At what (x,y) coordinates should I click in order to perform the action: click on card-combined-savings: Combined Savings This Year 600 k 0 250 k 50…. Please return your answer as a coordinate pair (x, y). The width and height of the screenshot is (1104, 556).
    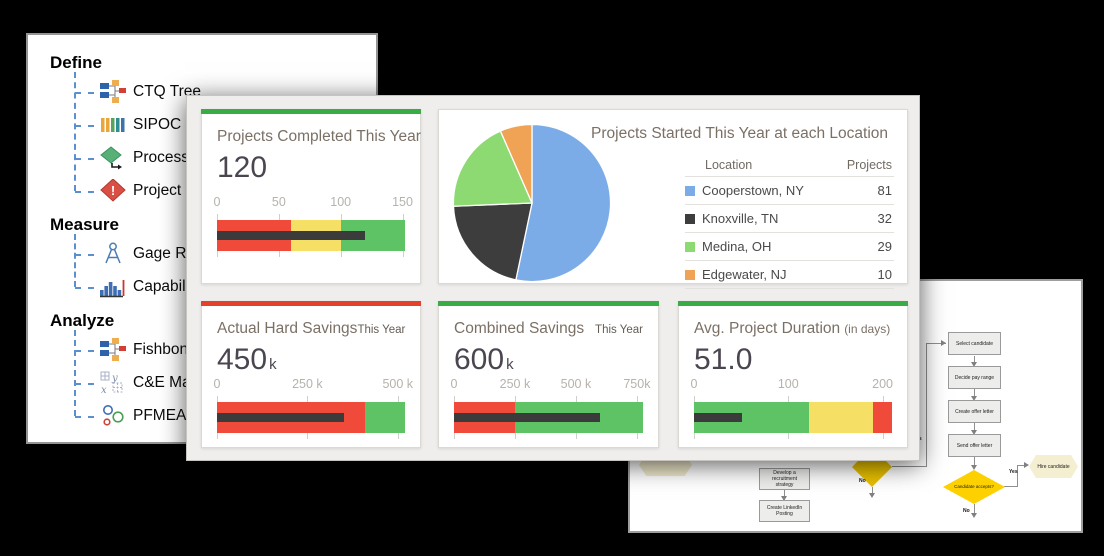
    Looking at the image, I should click on (548, 374).